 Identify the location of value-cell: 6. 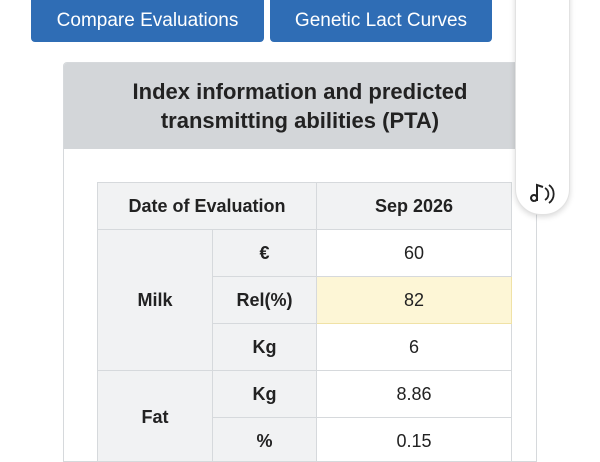
(414, 347).